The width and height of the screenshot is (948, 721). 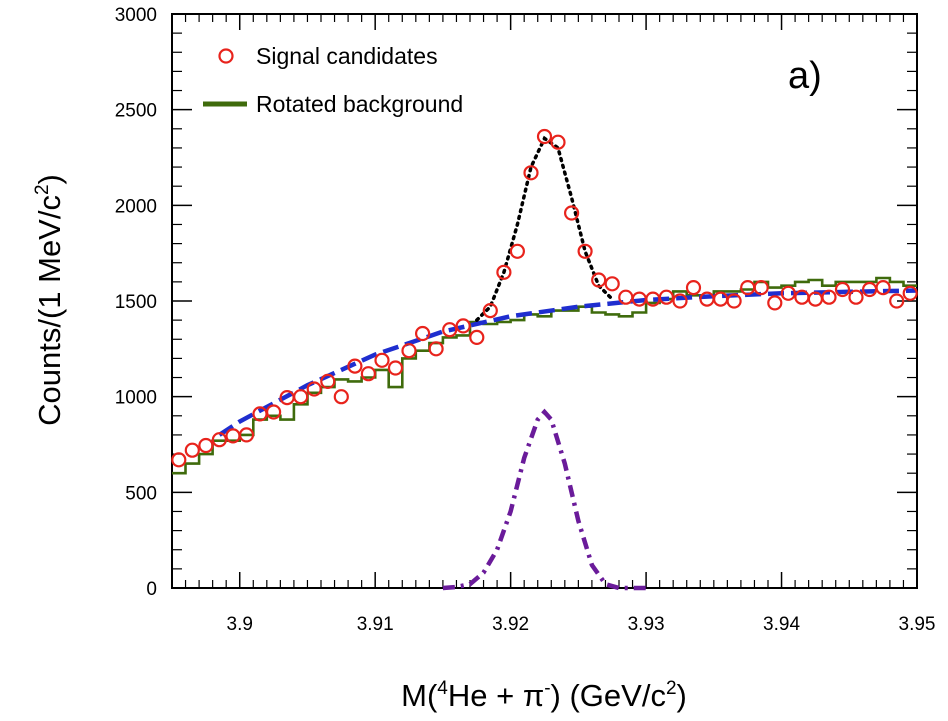 I want to click on x-tick-label: 3.91, so click(x=375, y=624).